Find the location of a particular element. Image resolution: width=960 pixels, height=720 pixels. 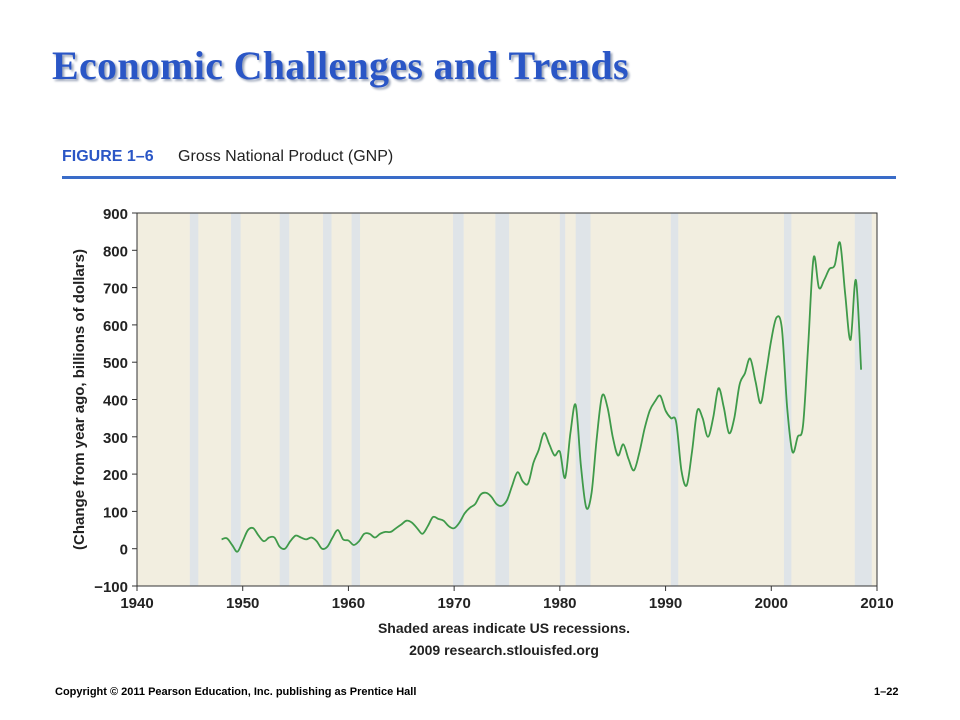

page-number: 1–22 is located at coordinates (886, 692).